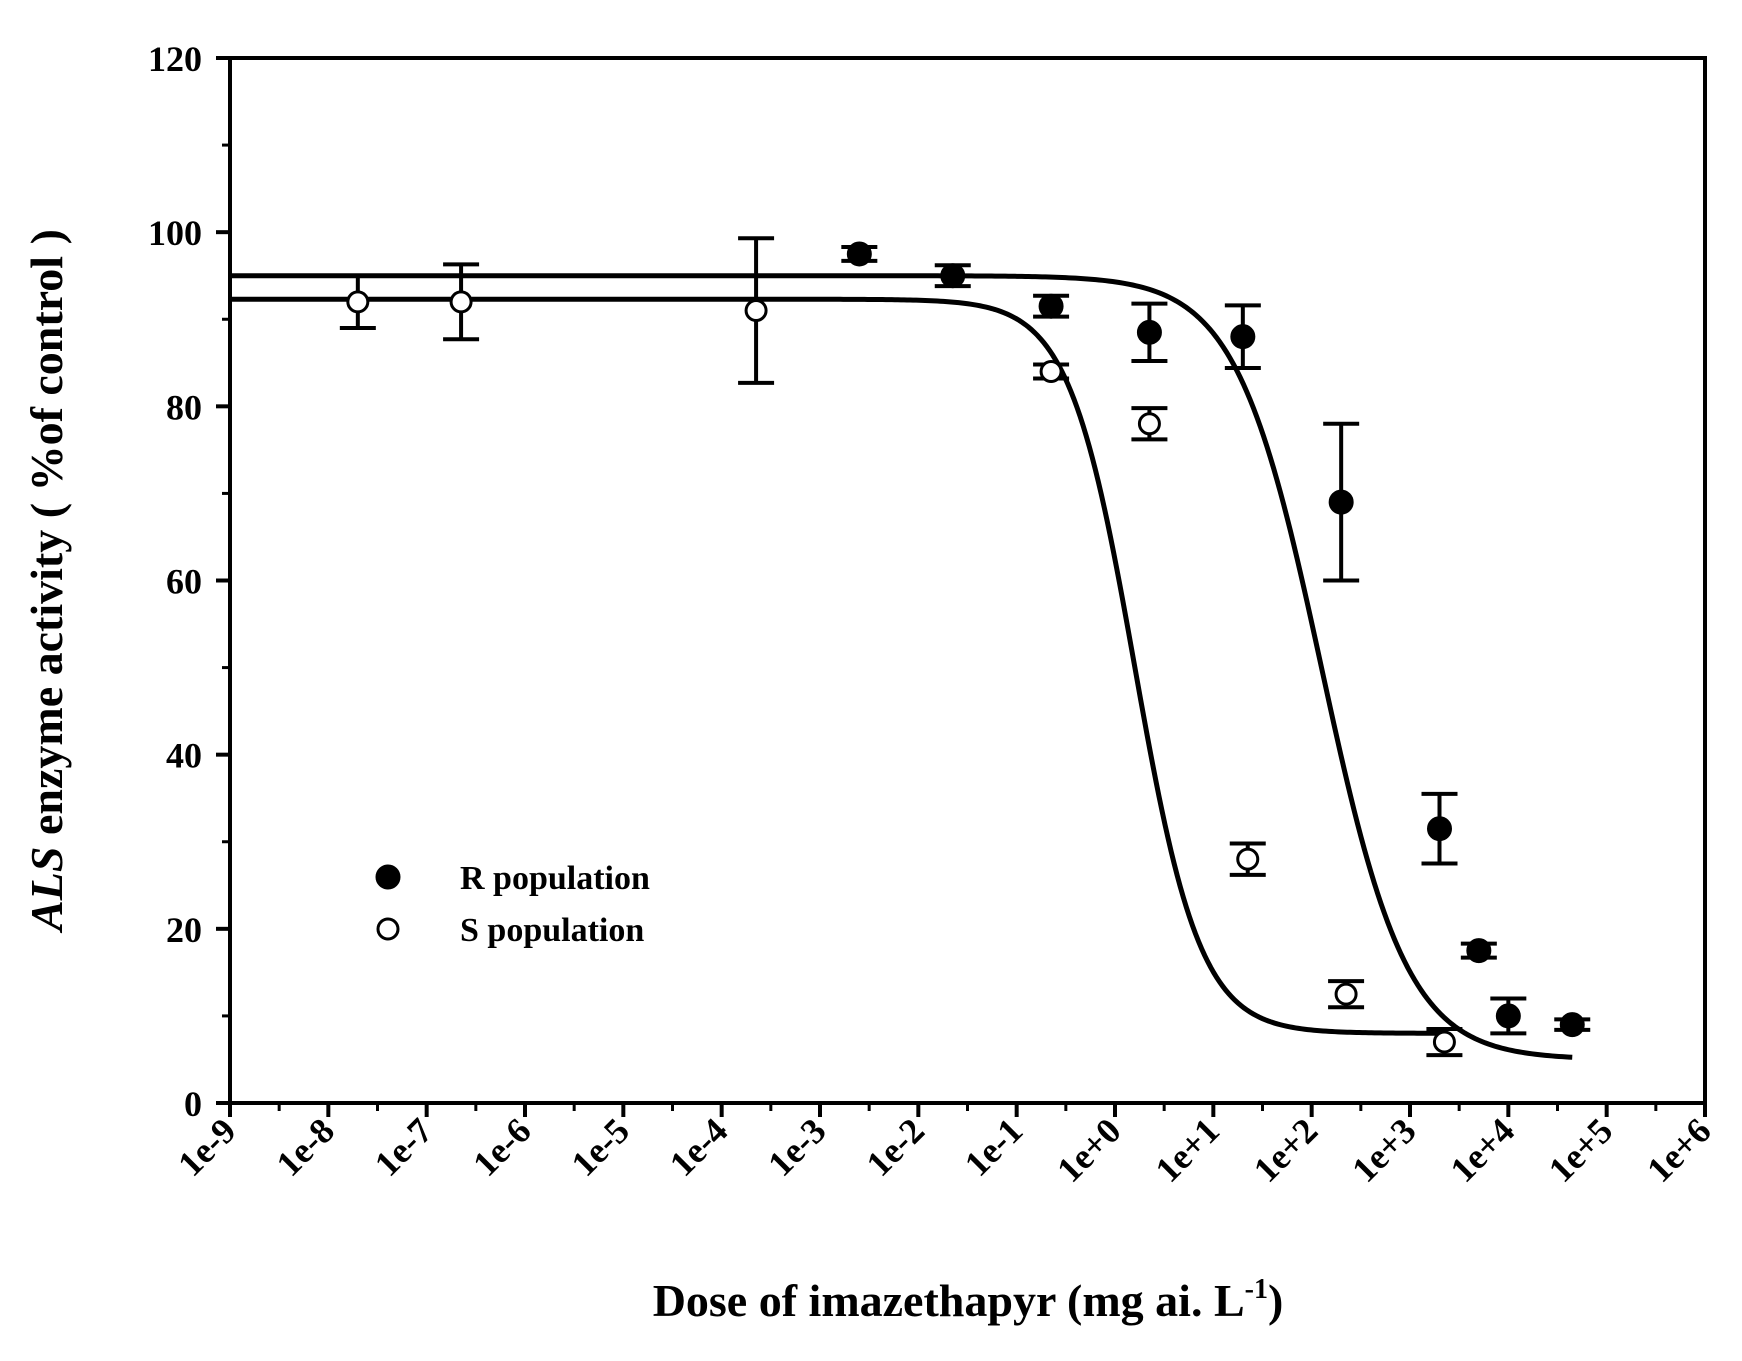  What do you see at coordinates (175, 233) in the screenshot?
I see `y-tick-label: 100` at bounding box center [175, 233].